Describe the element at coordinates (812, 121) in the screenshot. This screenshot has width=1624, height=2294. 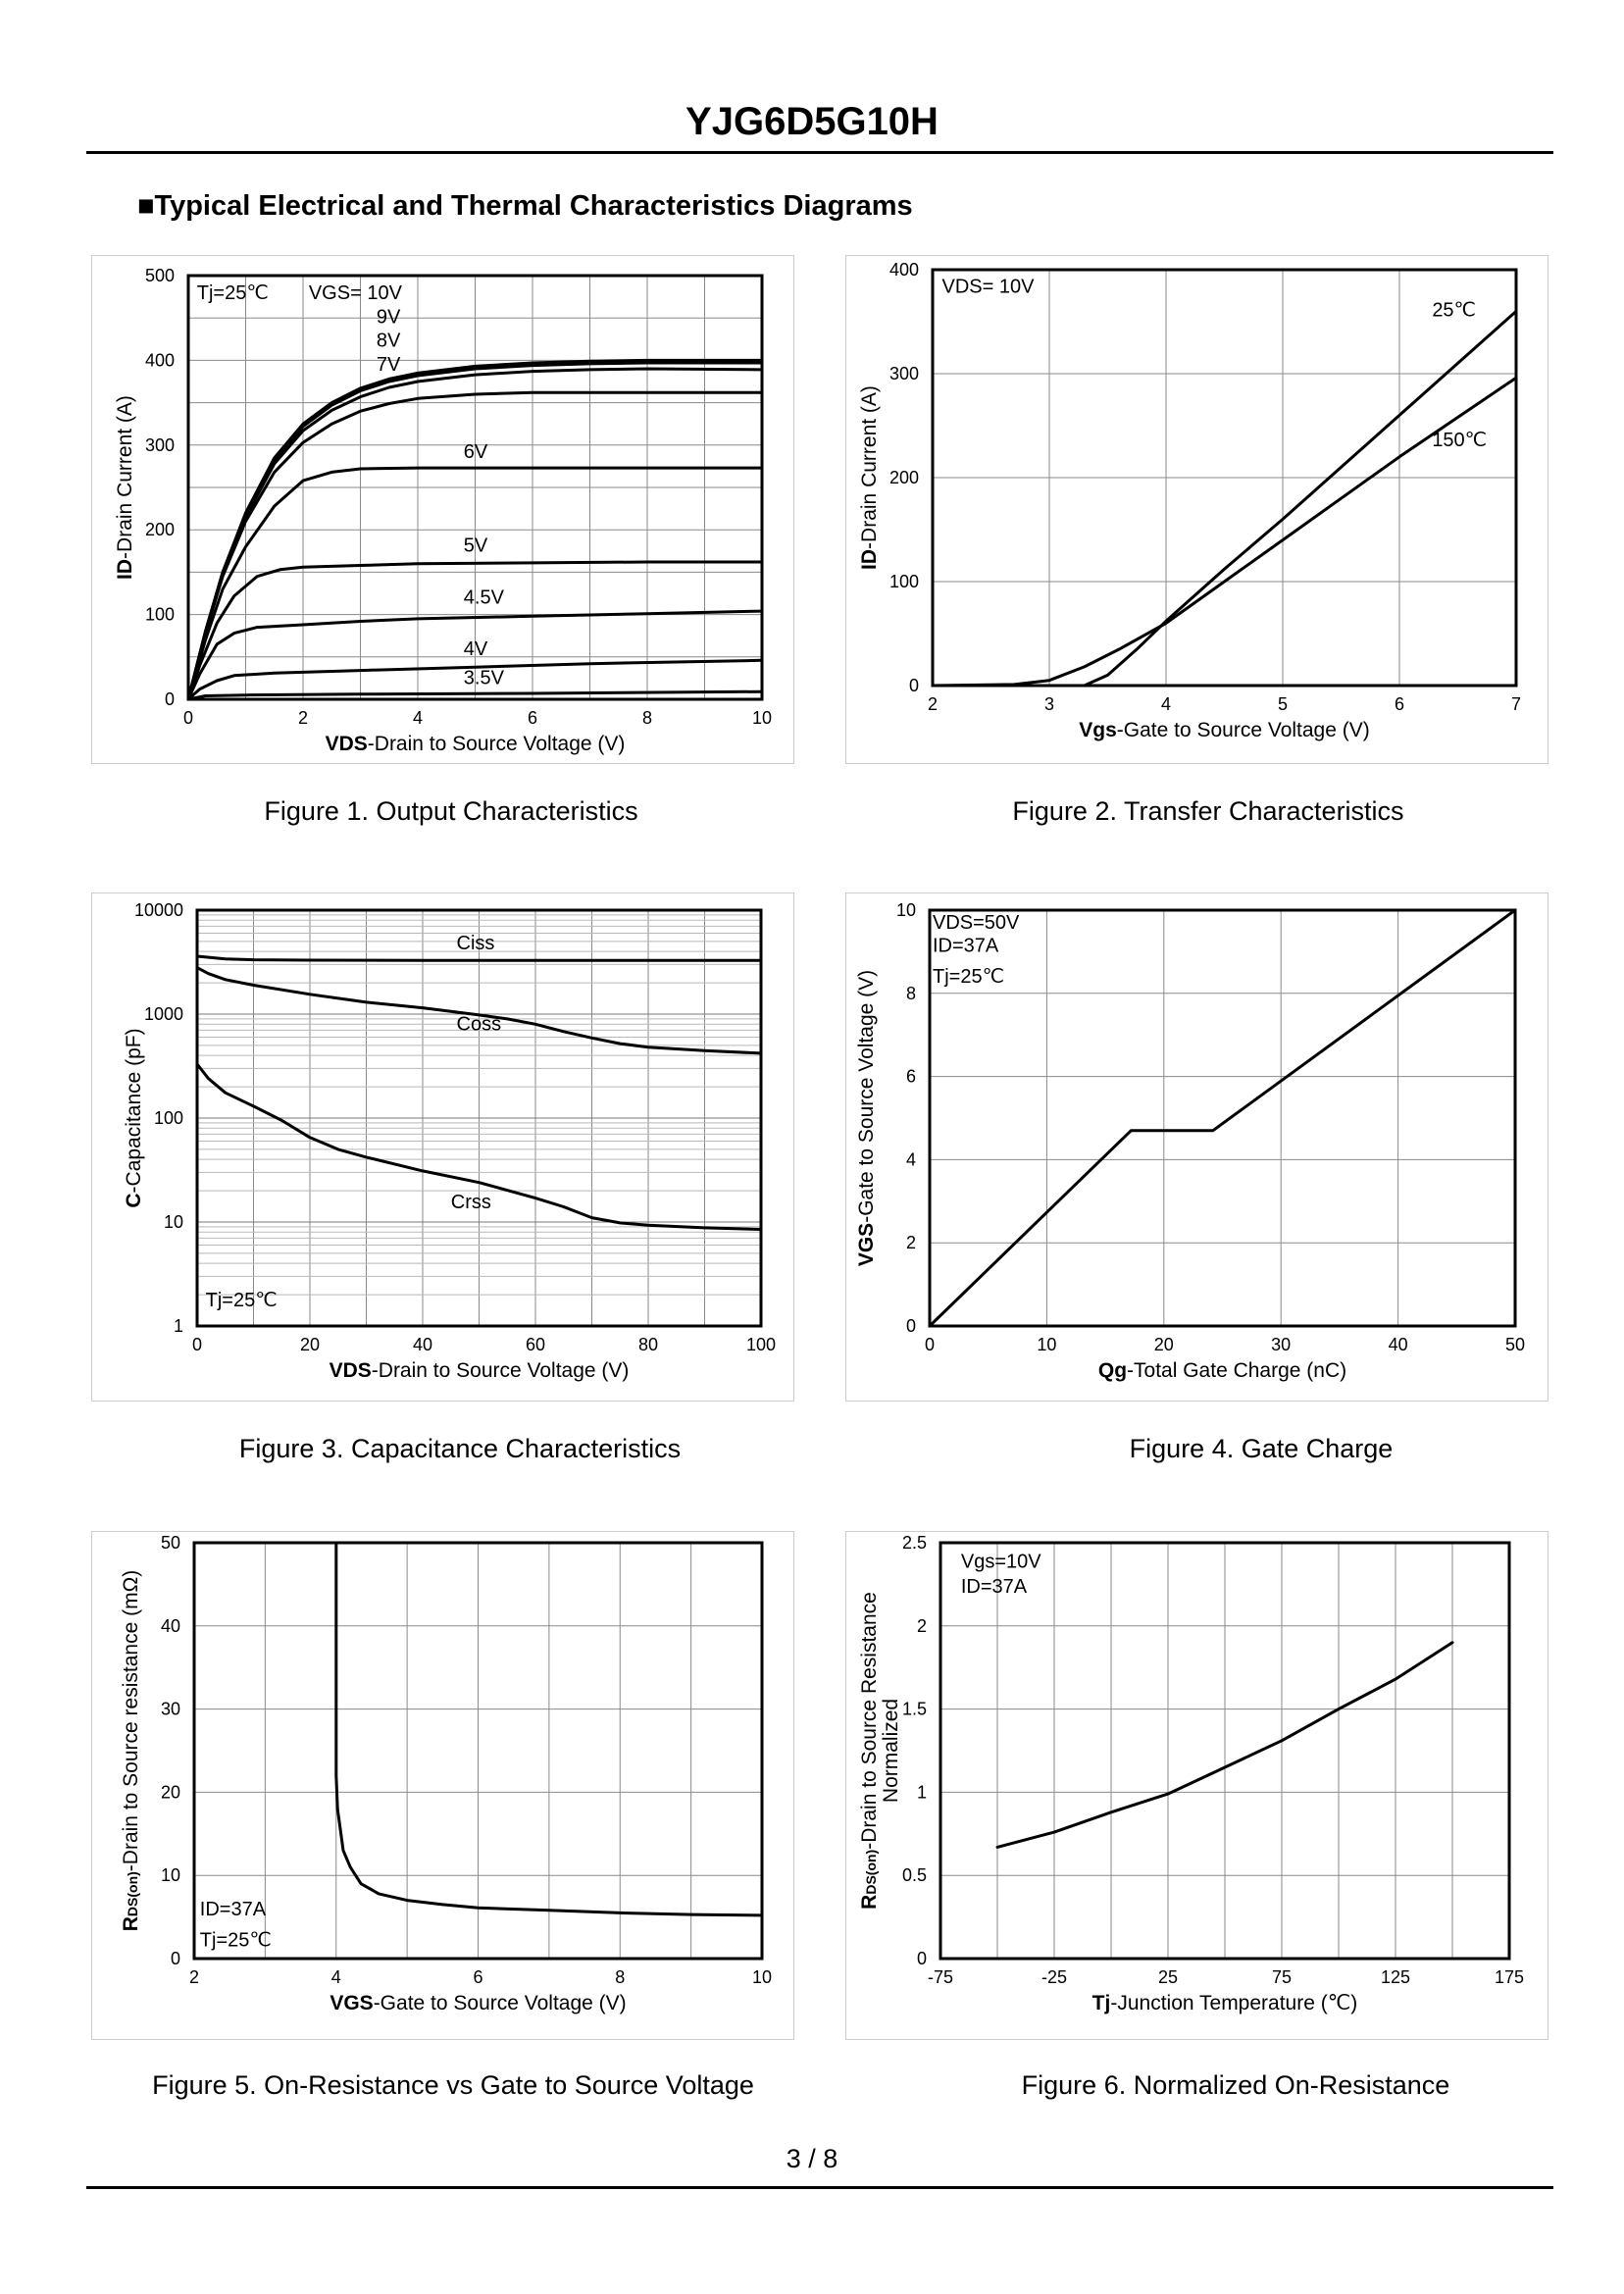
I see `document-title: YJG6D5G10H` at that location.